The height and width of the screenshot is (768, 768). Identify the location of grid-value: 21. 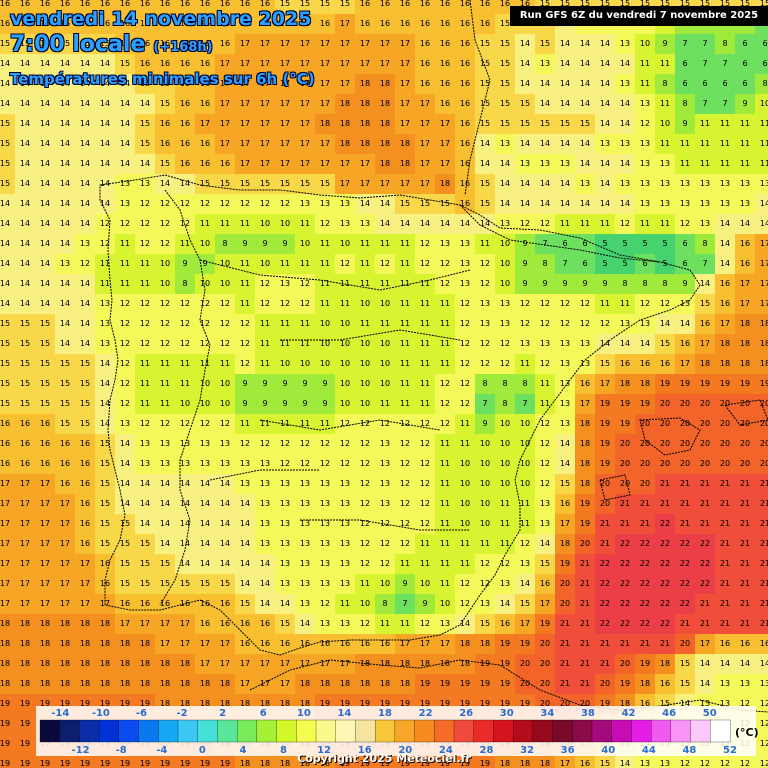
(565, 643).